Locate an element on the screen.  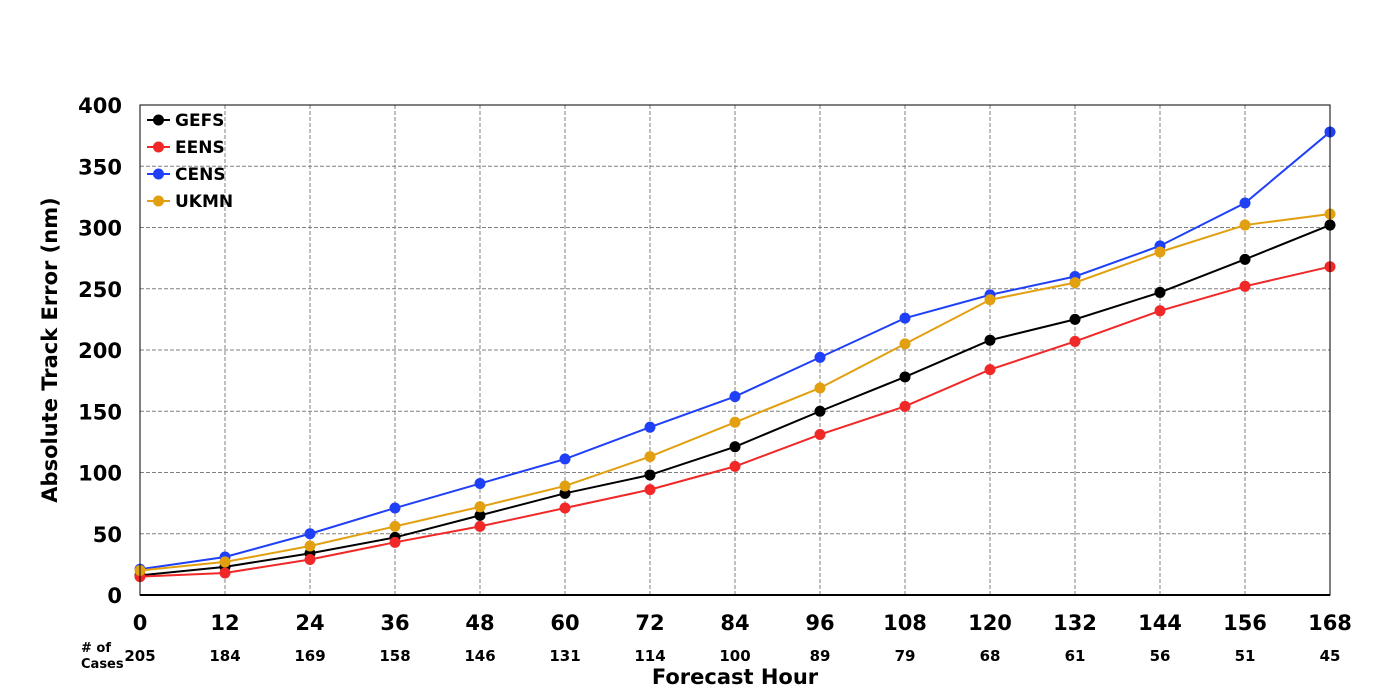
case-counts: 205 184 169 158 146 131 114 100 89 79 68 61 56 51 45 is located at coordinates (732, 656).